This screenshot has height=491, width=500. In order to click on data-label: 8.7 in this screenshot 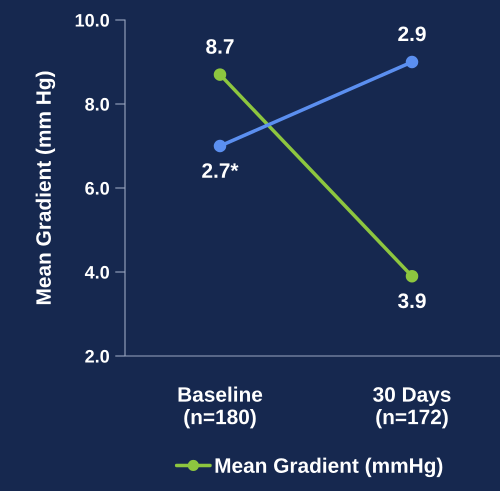, I will do `click(220, 46)`.